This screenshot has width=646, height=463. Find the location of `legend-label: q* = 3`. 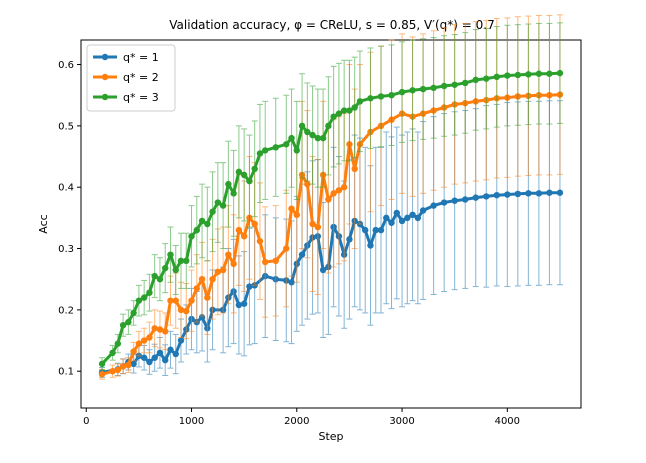

legend-label: q* = 3 is located at coordinates (141, 97).